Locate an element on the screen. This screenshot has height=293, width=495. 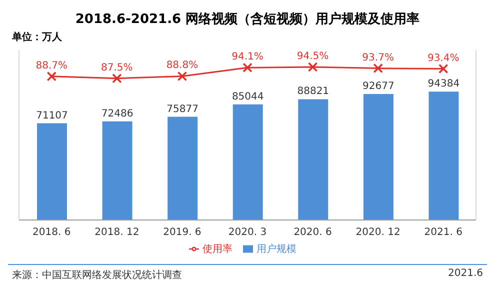
data-label: 94384 is located at coordinates (444, 84).